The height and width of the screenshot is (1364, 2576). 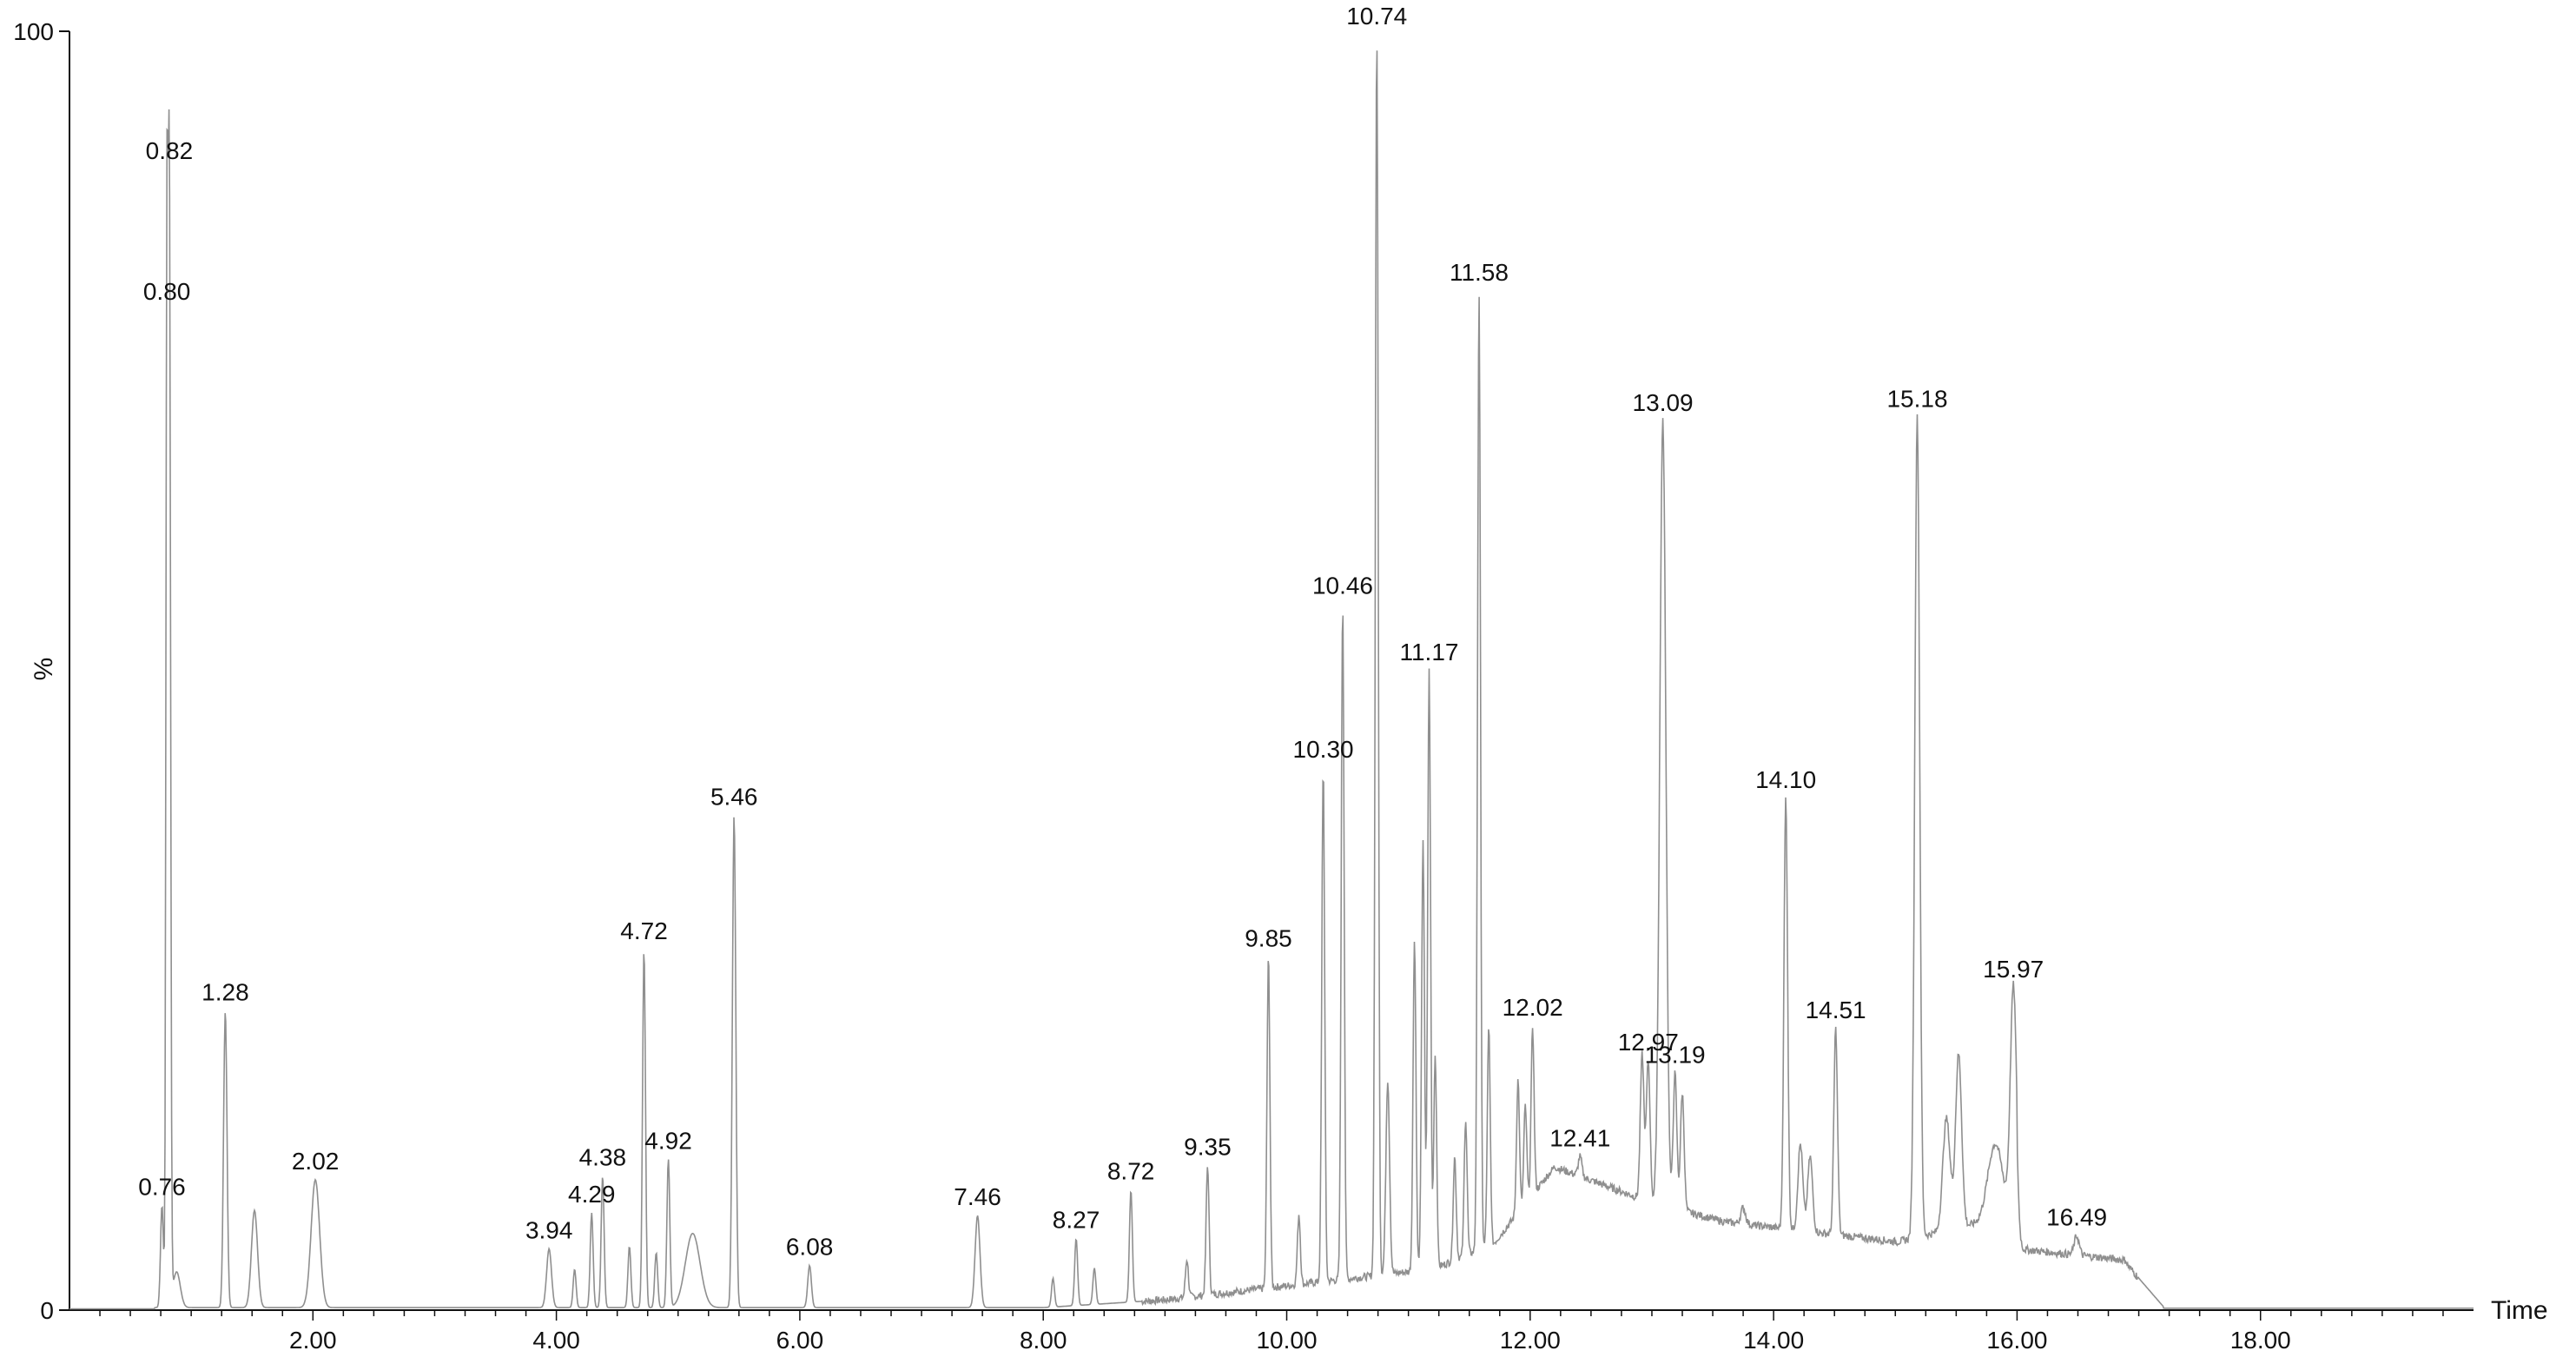 I want to click on peak-label: 14.10, so click(x=1785, y=779).